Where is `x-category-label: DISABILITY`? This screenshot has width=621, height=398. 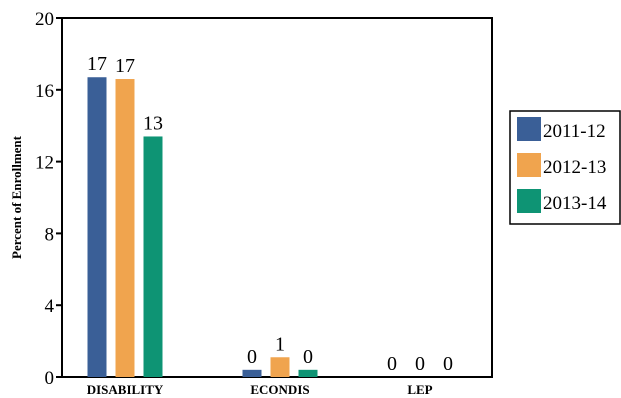 x-category-label: DISABILITY is located at coordinates (125, 389).